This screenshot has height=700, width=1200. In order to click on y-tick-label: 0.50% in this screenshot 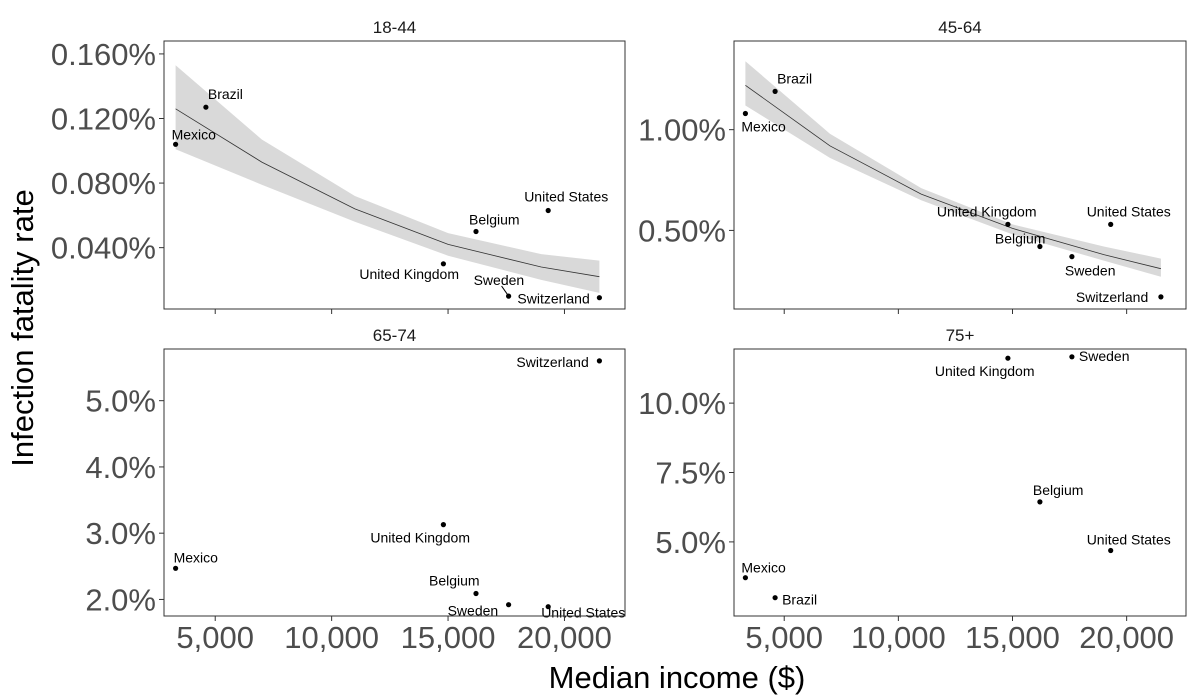, I will do `click(682, 230)`.